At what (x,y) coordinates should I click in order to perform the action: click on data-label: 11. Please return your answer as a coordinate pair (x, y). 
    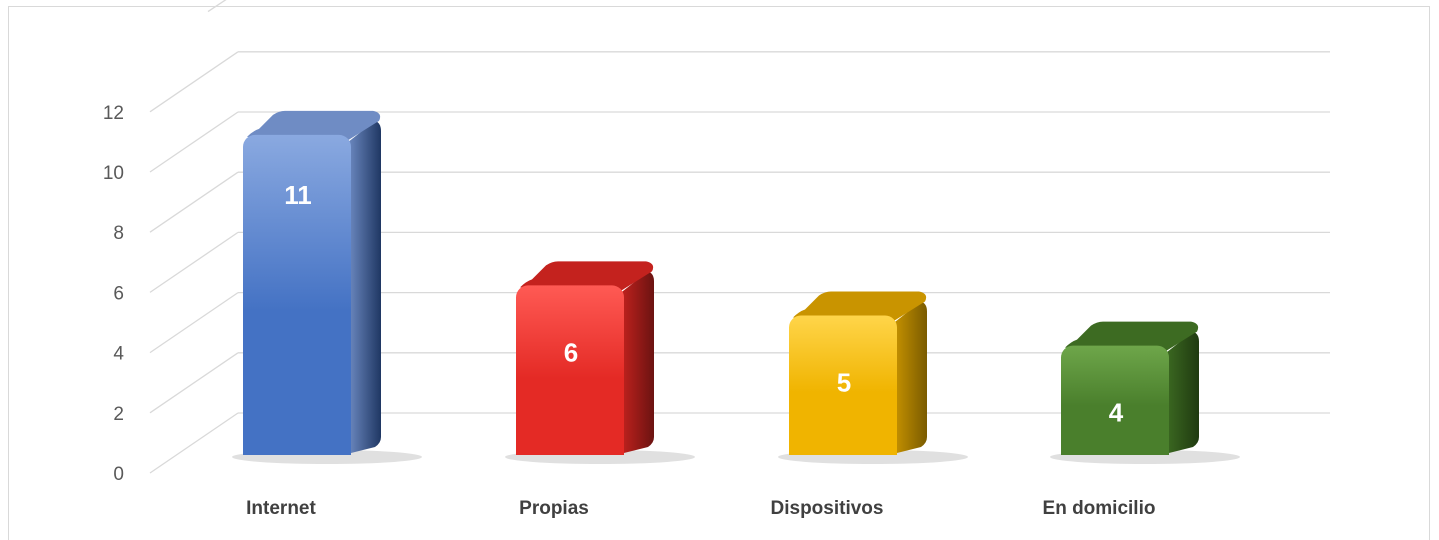
    Looking at the image, I should click on (298, 195).